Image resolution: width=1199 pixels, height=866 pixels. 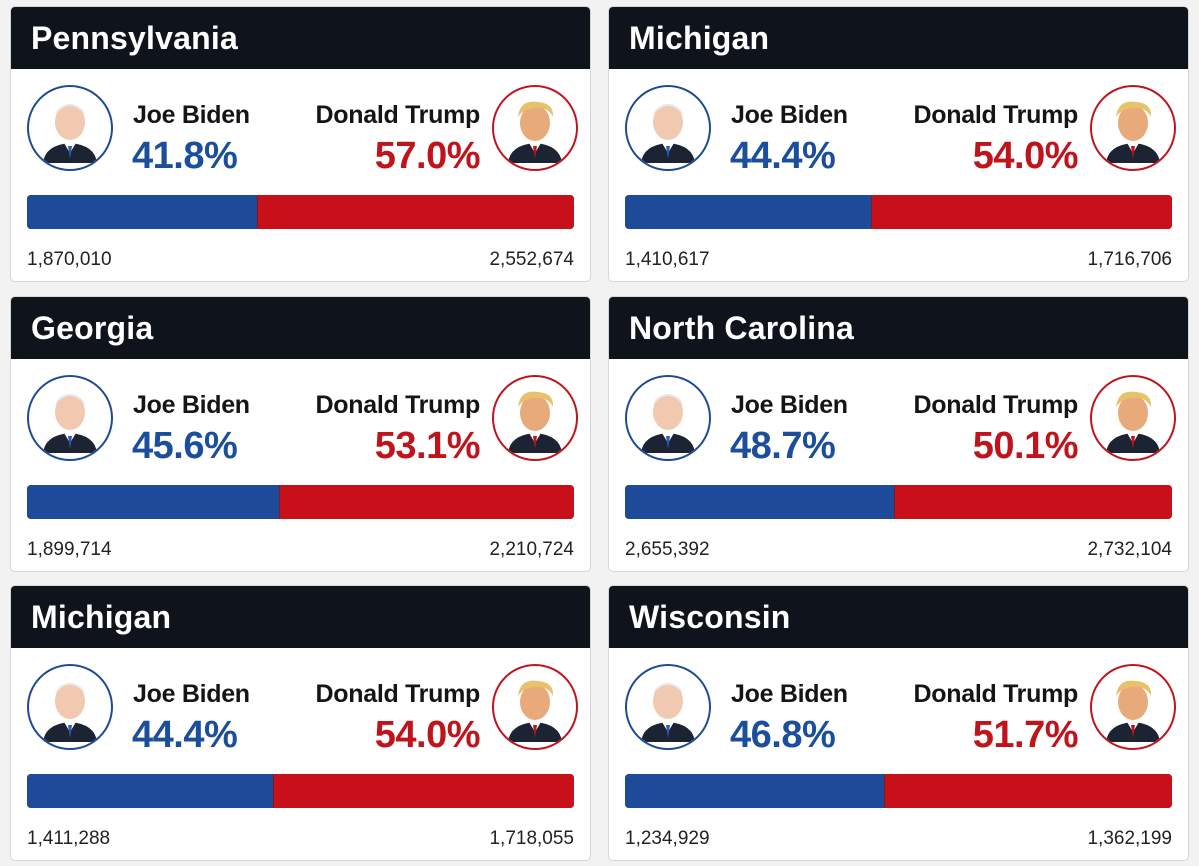 I want to click on state-title: Wisconsin, so click(x=898, y=617).